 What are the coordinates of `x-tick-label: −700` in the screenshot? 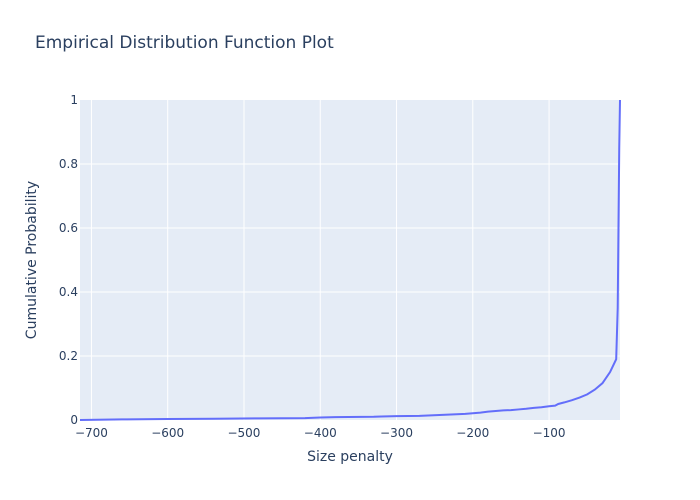 It's located at (91, 433).